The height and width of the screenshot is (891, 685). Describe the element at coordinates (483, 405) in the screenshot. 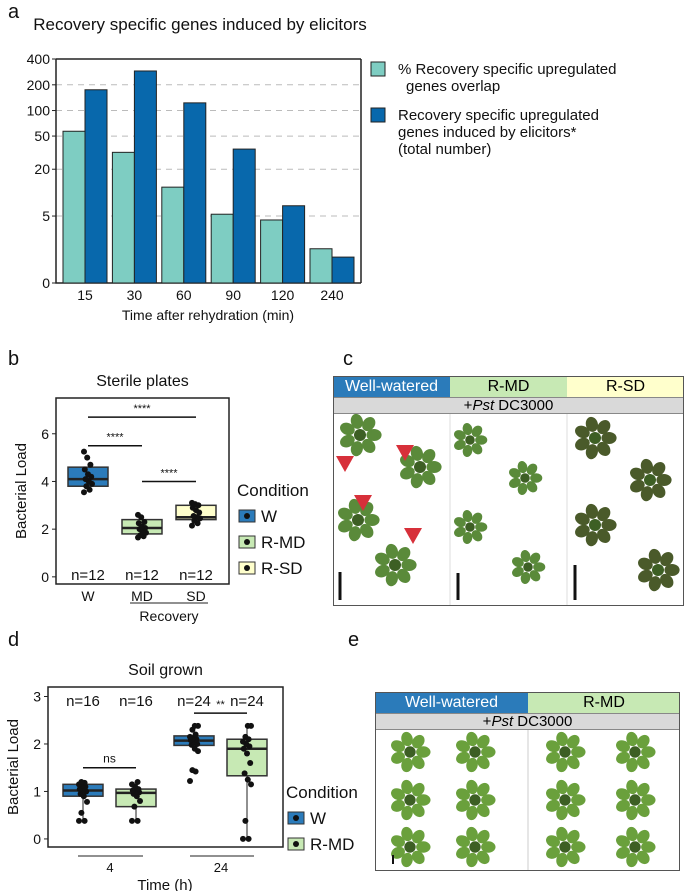

I see `treatment-pathogen: Pst` at that location.